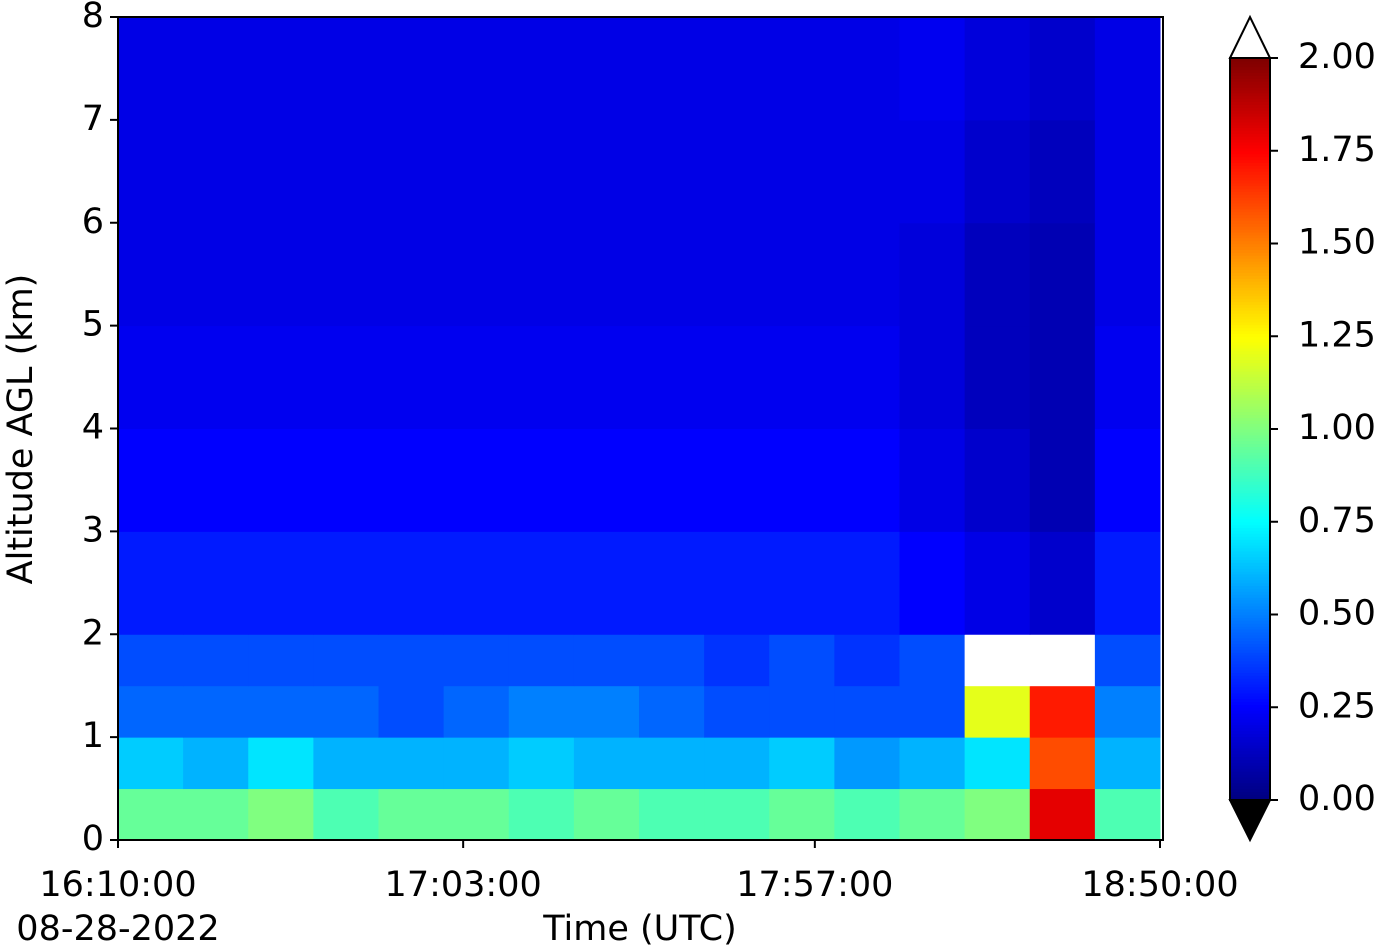  I want to click on x-axis-label: Time (UTC), so click(639, 929).